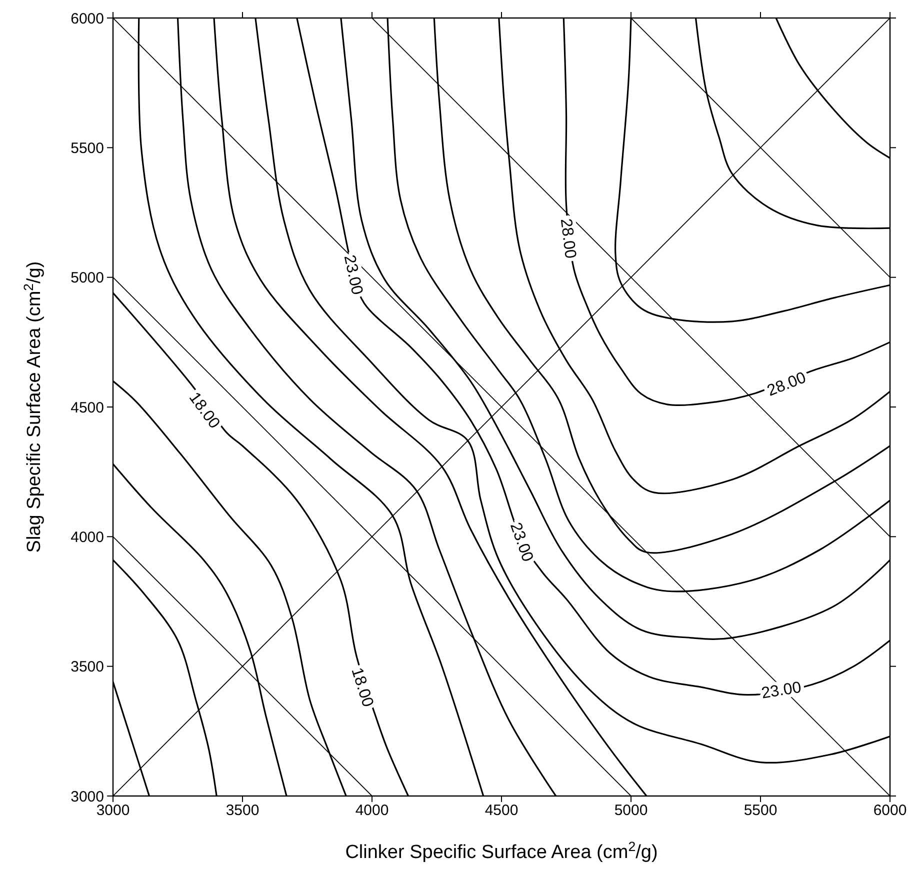 The width and height of the screenshot is (912, 890). I want to click on y-tick-label: 3500, so click(87, 667).